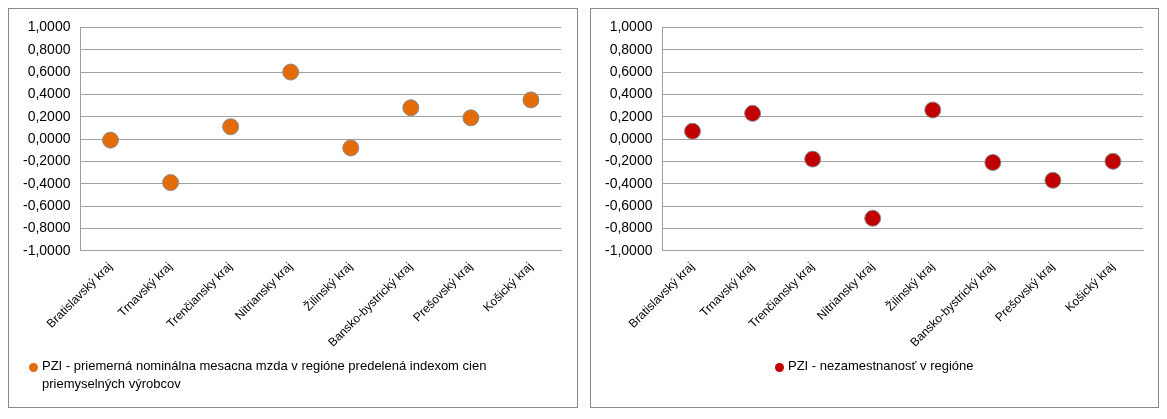  I want to click on legend-label: PZI - nezamestnanosť v regióne, so click(880, 366).